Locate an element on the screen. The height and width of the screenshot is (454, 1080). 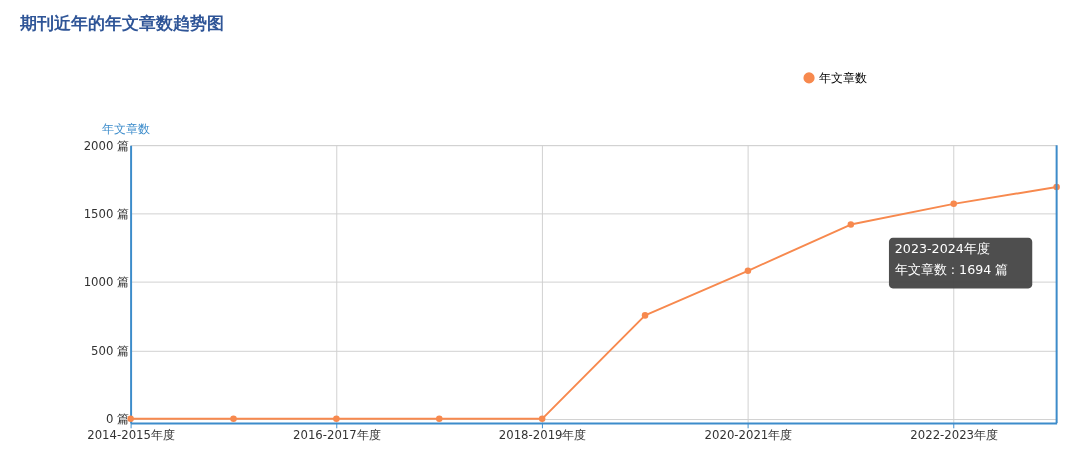
legend-label: 年文章数 is located at coordinates (842, 77).